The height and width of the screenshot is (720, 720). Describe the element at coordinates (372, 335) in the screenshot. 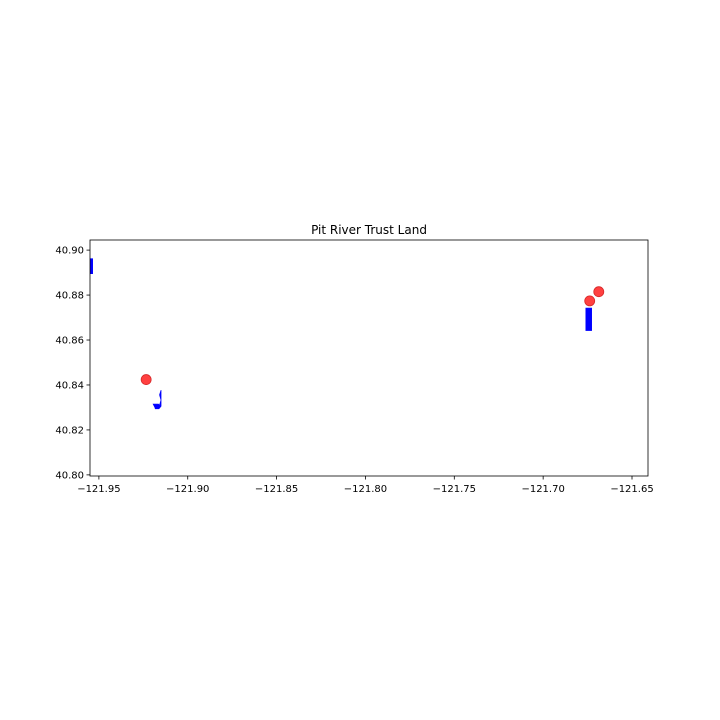

I see `location-points` at that location.